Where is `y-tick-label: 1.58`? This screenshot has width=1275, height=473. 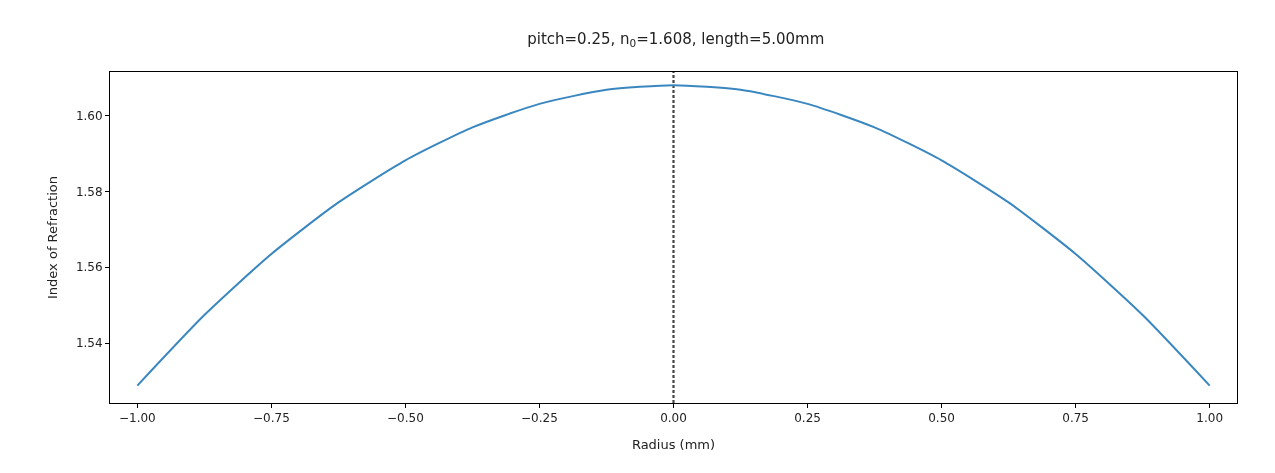
y-tick-label: 1.58 is located at coordinates (89, 191).